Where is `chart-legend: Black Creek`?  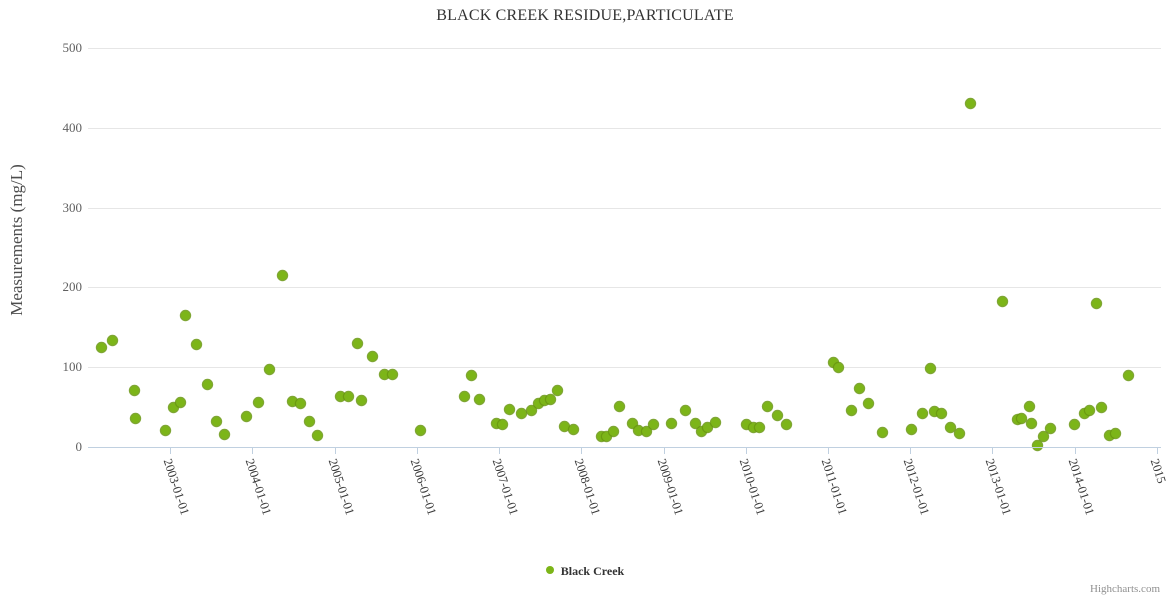 chart-legend: Black Creek is located at coordinates (585, 571).